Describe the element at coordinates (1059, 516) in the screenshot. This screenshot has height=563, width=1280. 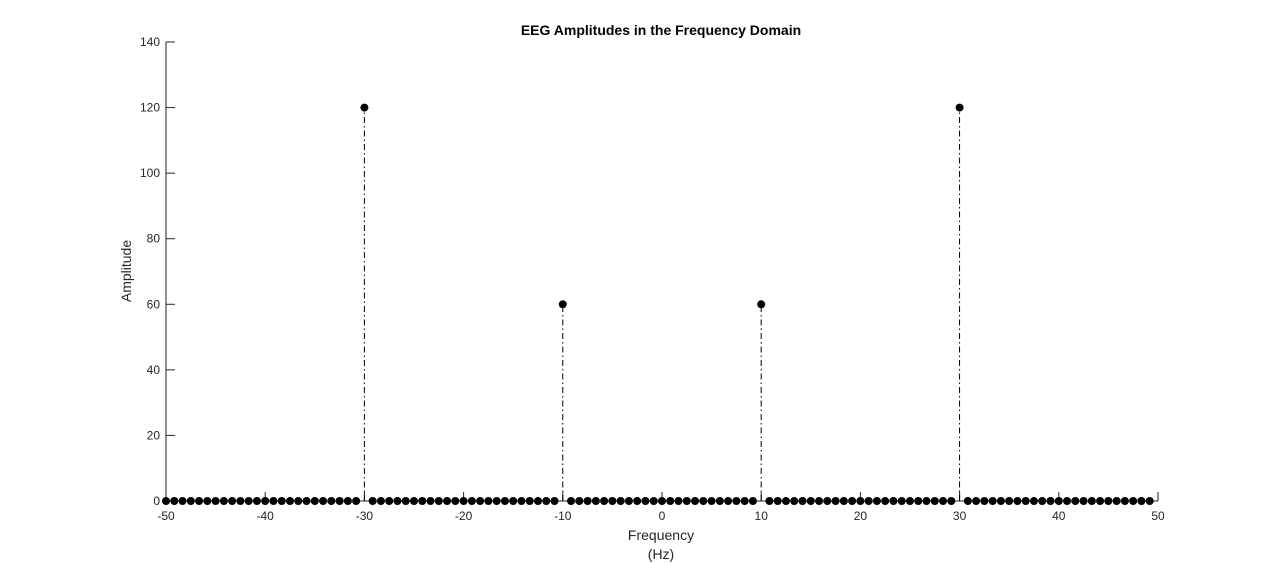
I see `x-tick-label: 40` at that location.